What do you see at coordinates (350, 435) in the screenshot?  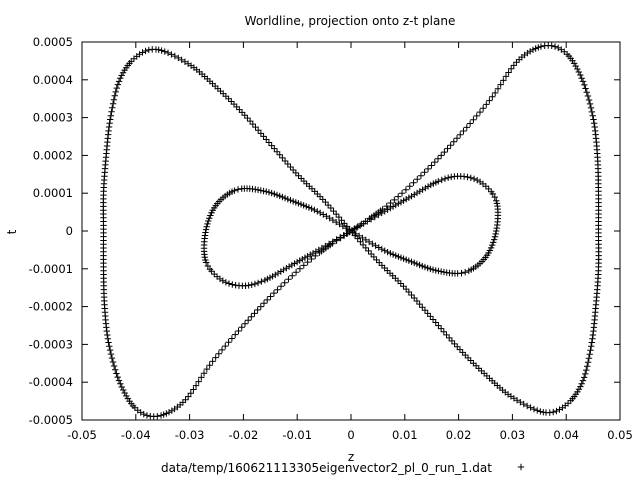 I see `x-tick-label: 0` at bounding box center [350, 435].